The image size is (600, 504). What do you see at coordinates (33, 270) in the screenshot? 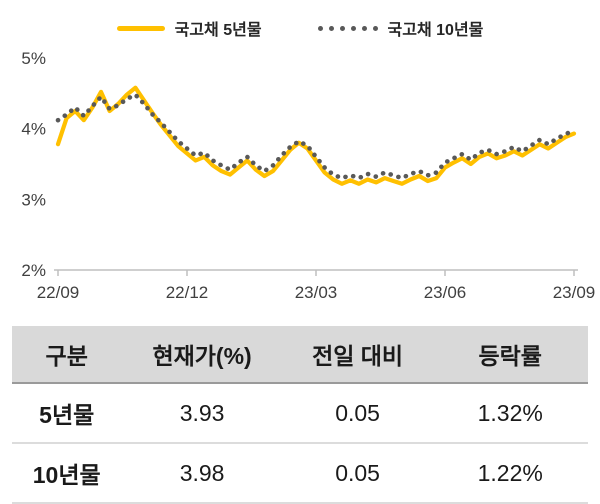
I see `y-axis-label: 2%` at bounding box center [33, 270].